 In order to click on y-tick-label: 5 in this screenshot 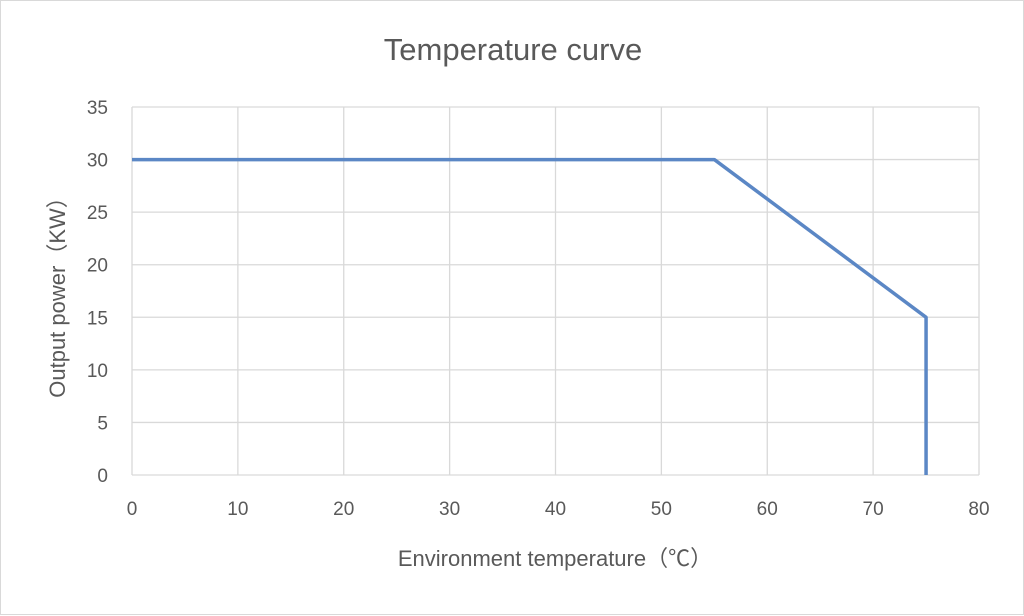, I will do `click(102, 423)`.